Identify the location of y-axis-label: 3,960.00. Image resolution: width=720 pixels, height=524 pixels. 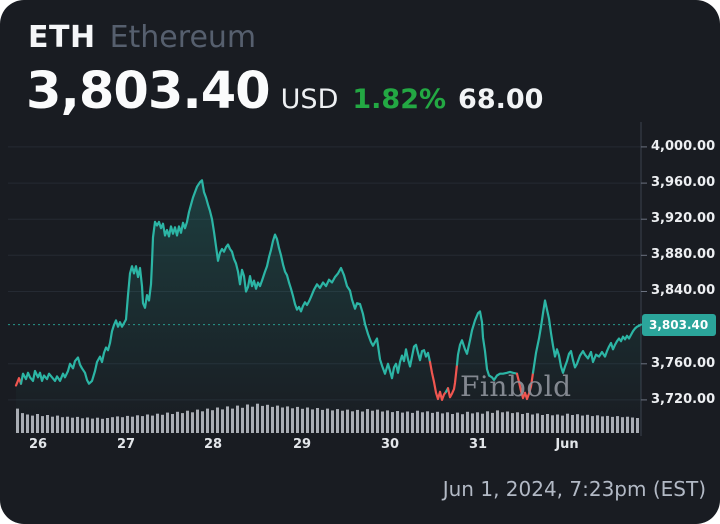
(683, 183).